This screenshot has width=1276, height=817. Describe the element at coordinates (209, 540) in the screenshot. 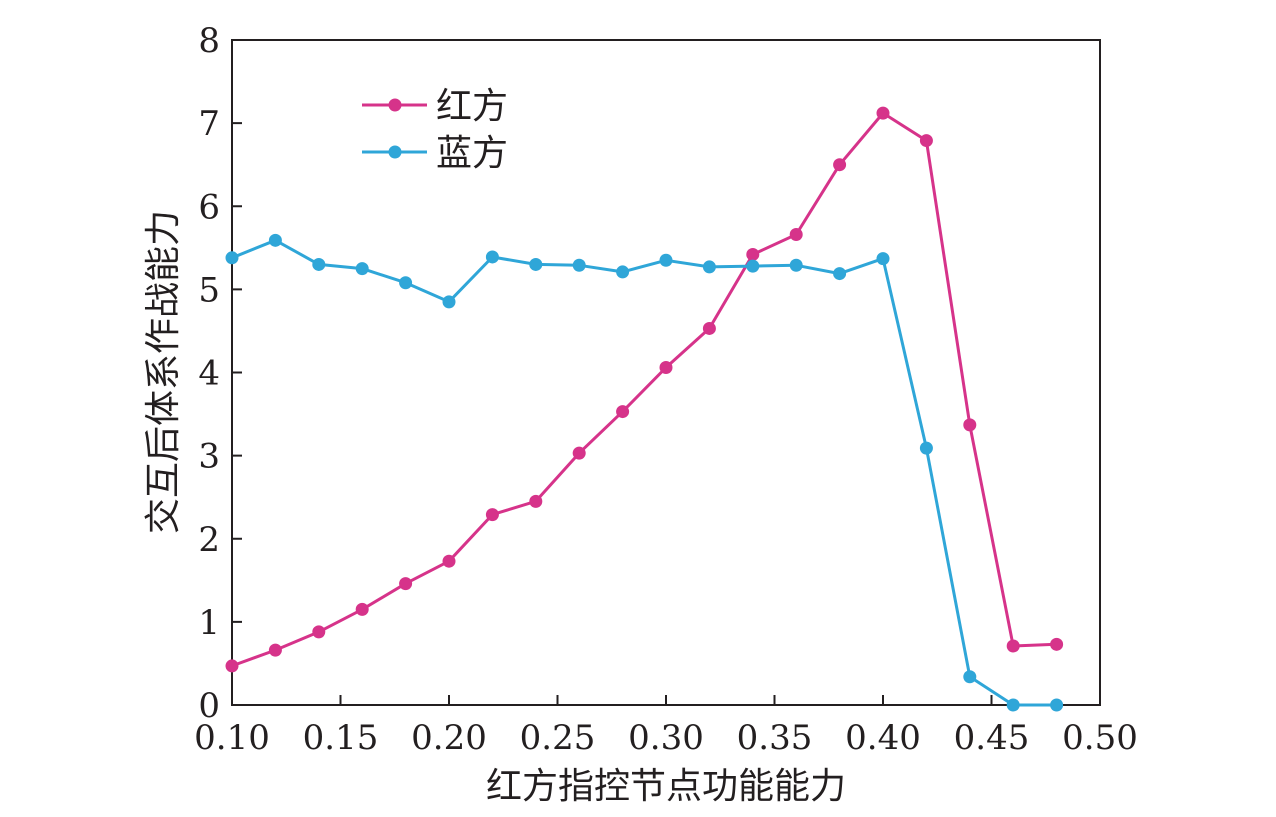

I see `y-tick-label: 2` at that location.